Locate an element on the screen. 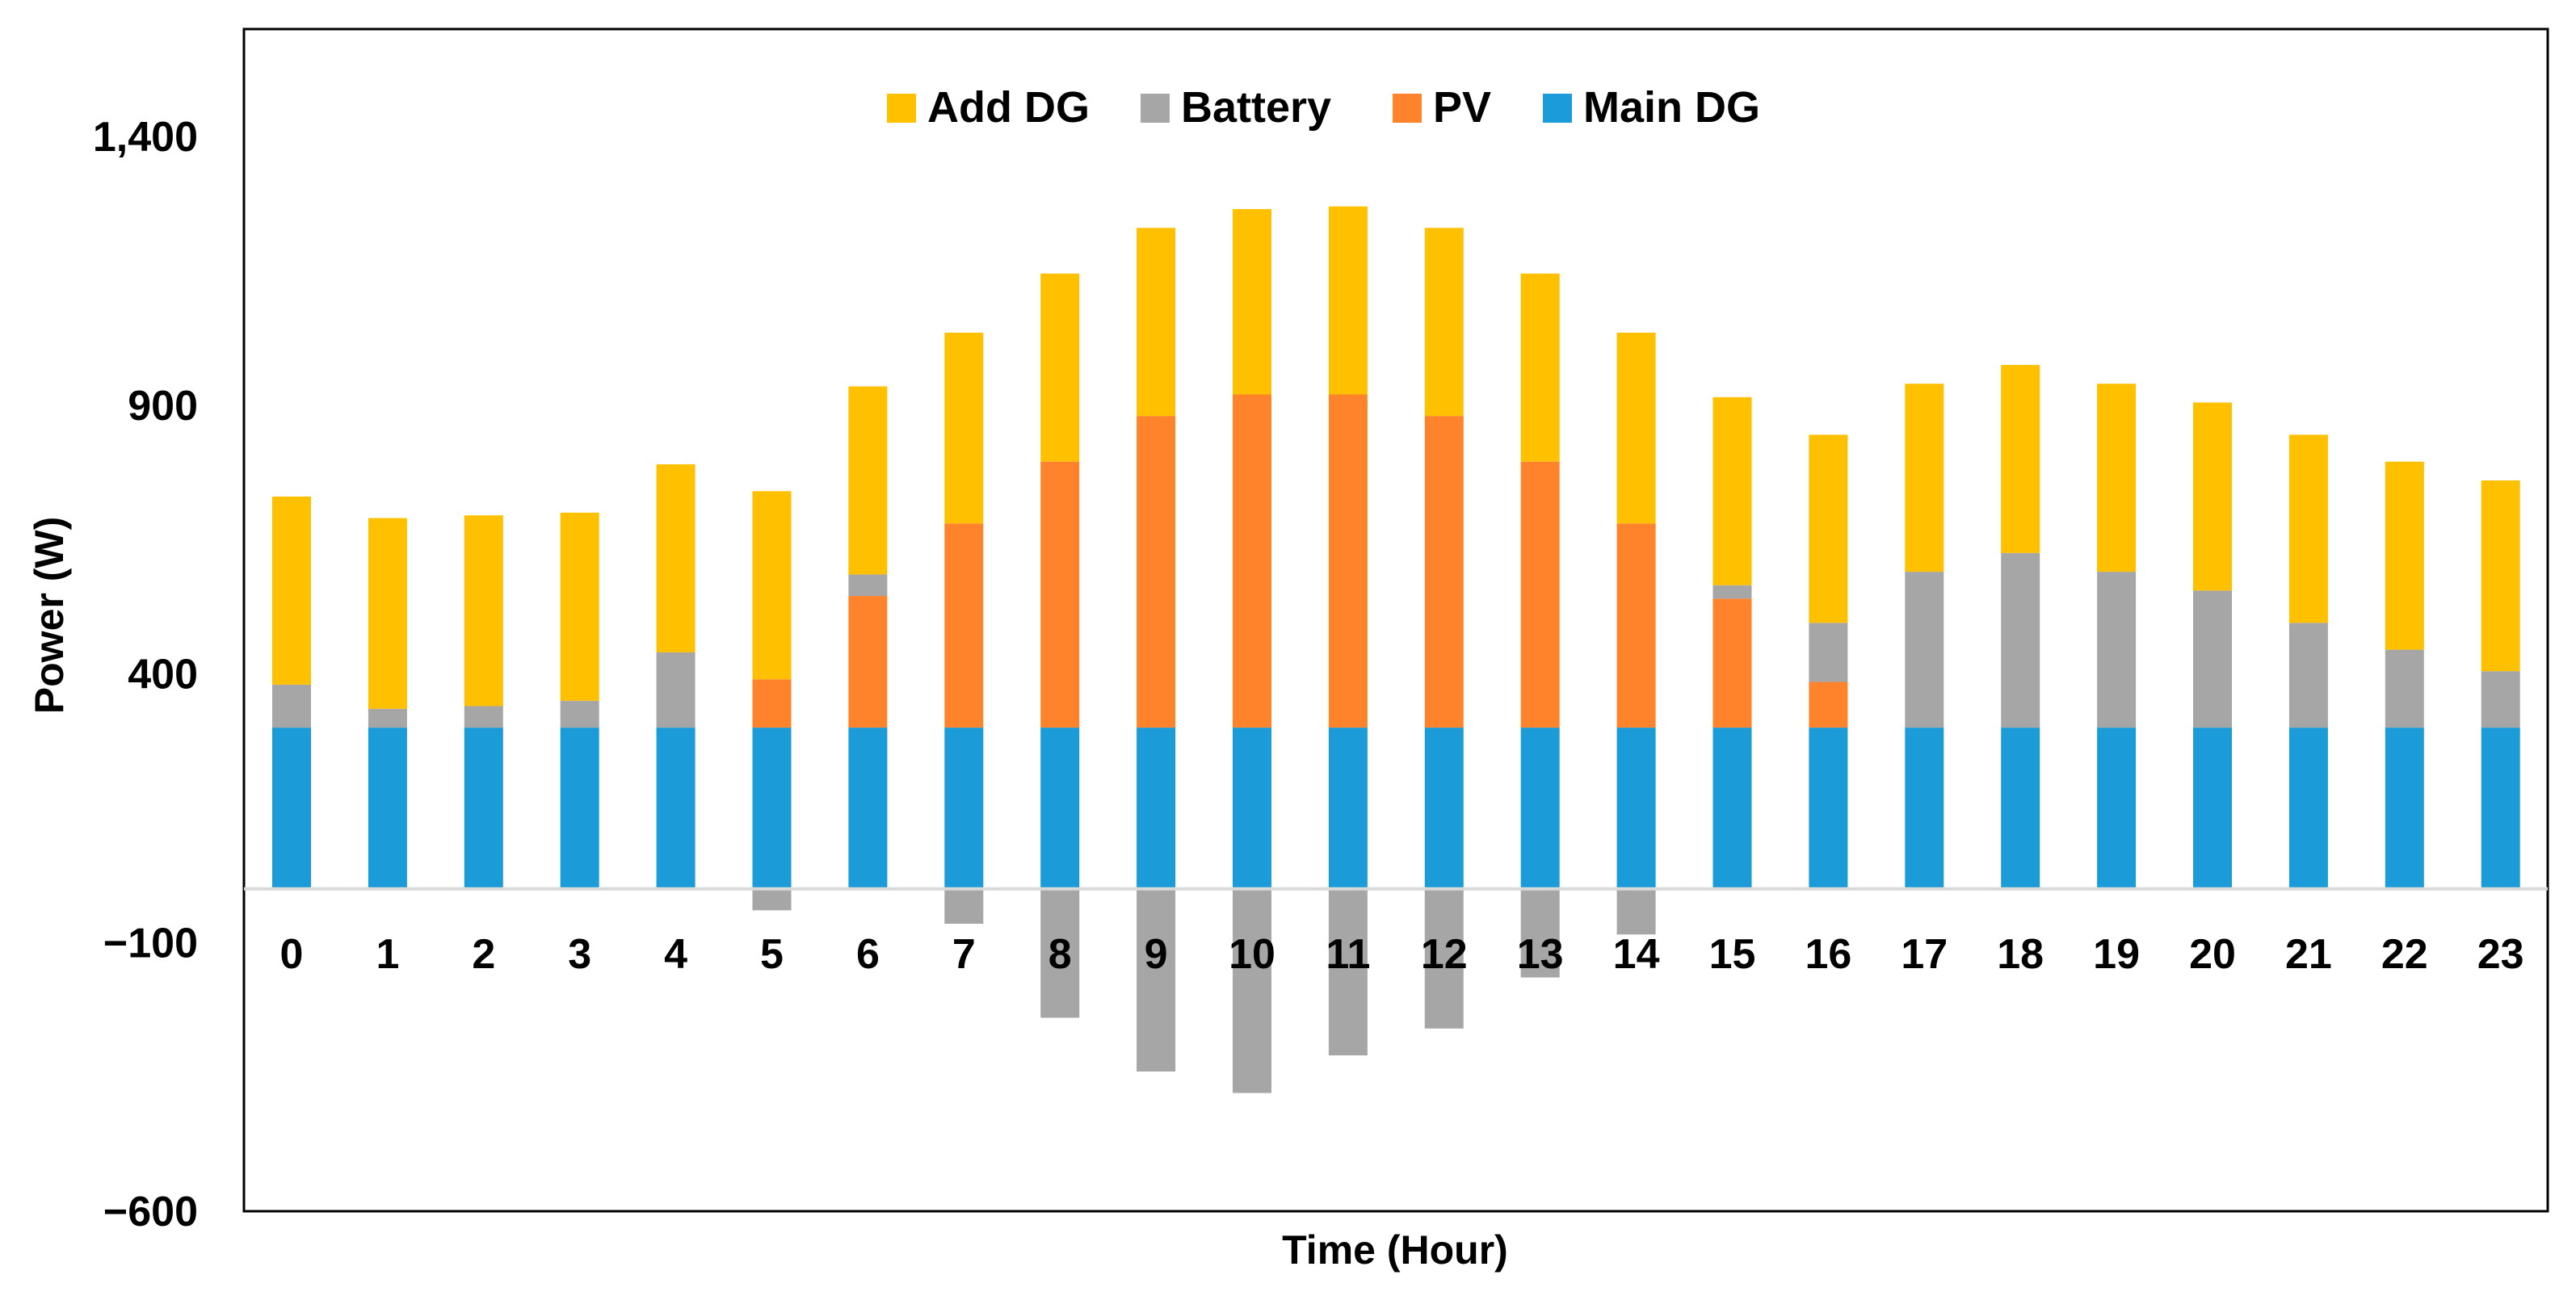 This screenshot has width=2576, height=1296. legend-label-add-dg: Add DG is located at coordinates (1008, 107).